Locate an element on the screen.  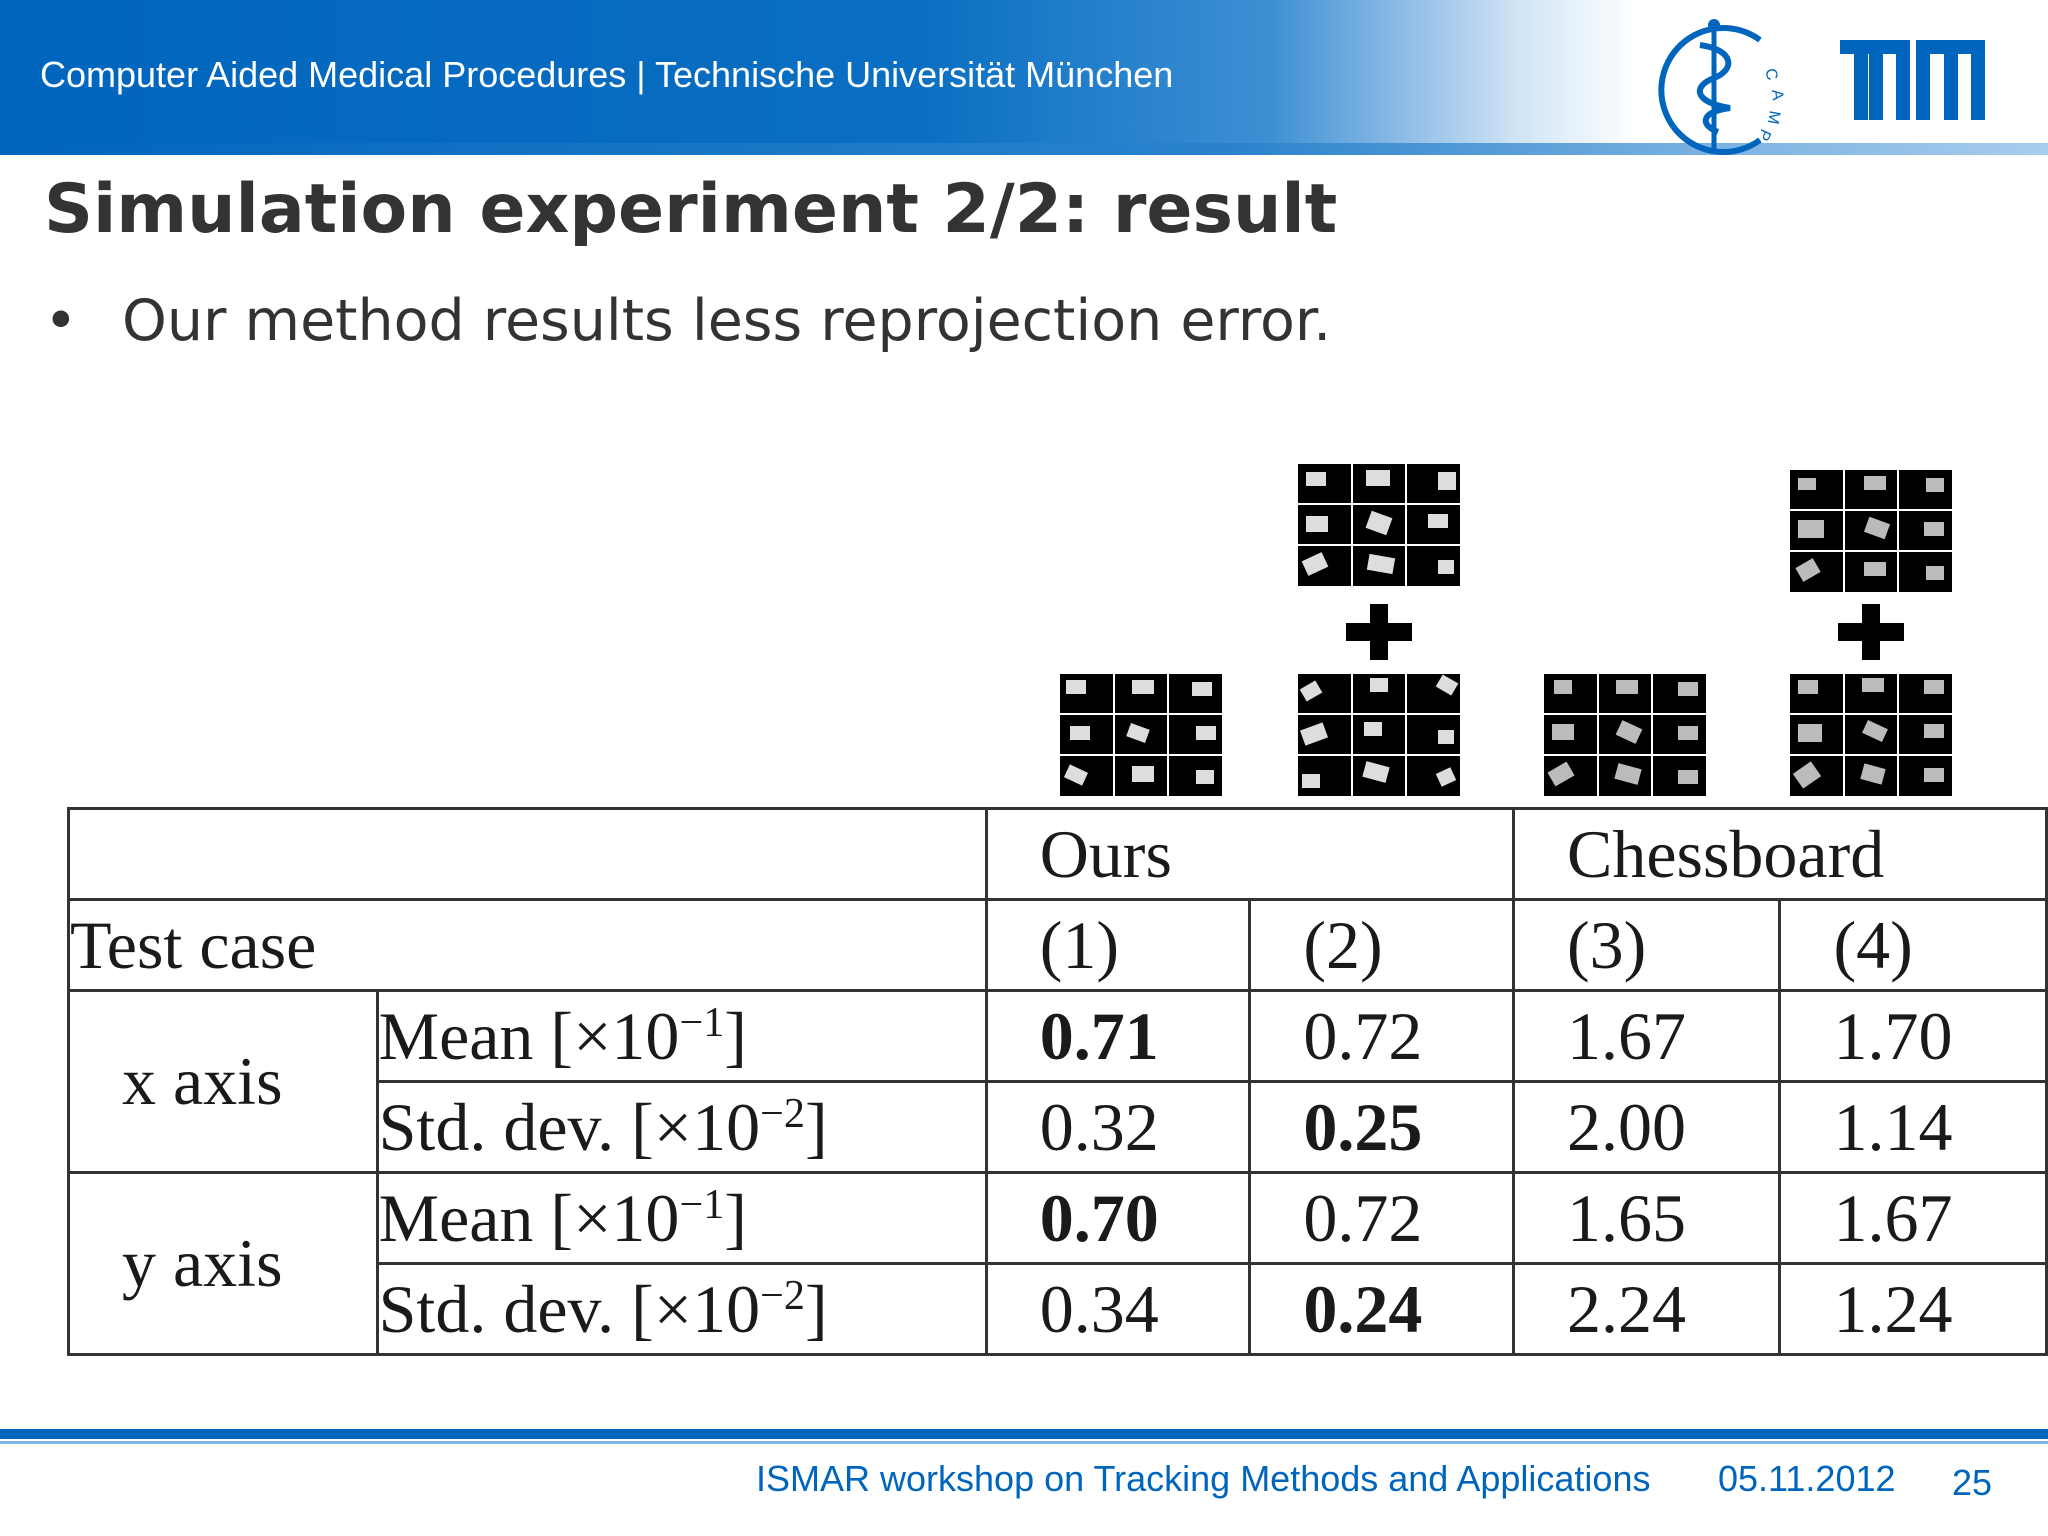
footer-date: 05.11.2012 is located at coordinates (1807, 1478).